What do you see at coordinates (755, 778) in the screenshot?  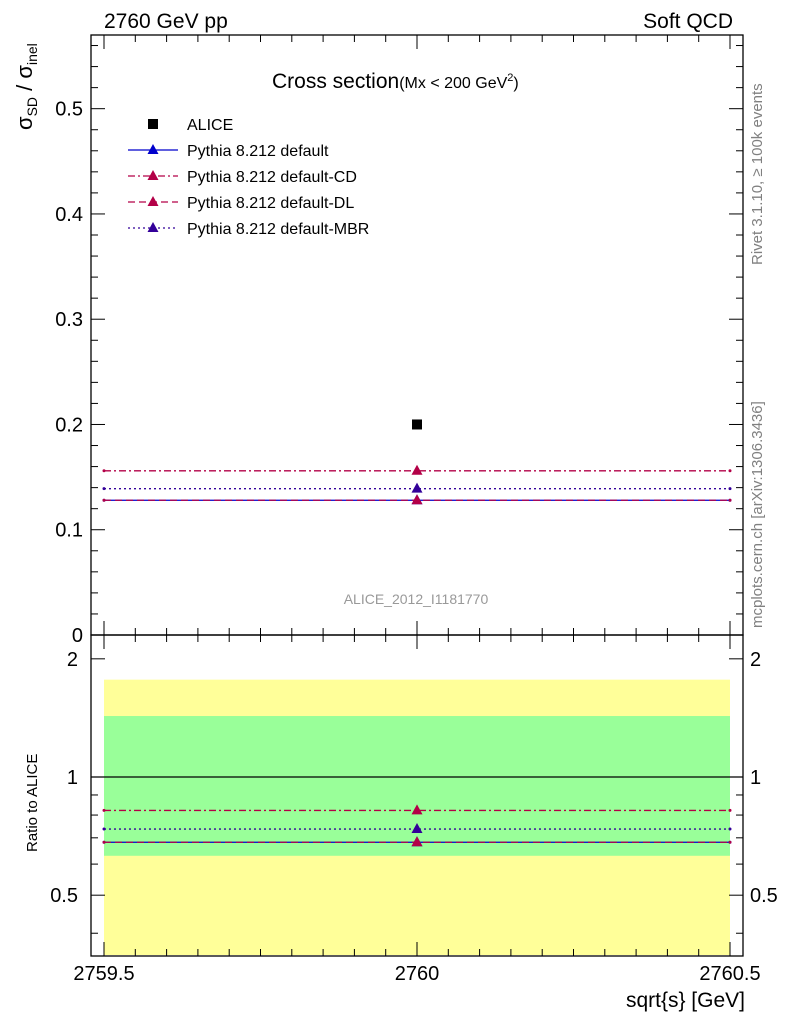 I see `ratio-y-tick-label-right: 1` at bounding box center [755, 778].